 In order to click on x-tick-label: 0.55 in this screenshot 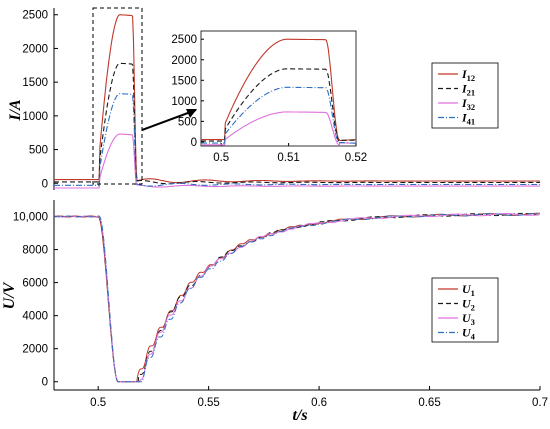, I will do `click(208, 403)`.